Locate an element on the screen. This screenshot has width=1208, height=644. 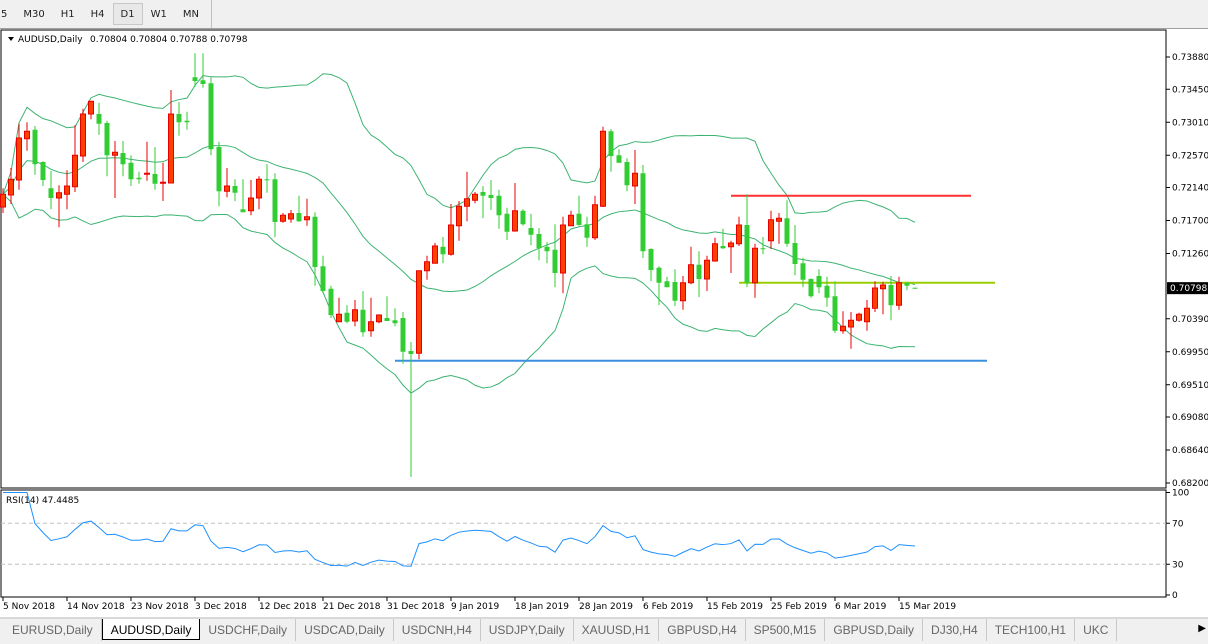
timeframe-mn: MN is located at coordinates (190, 14).